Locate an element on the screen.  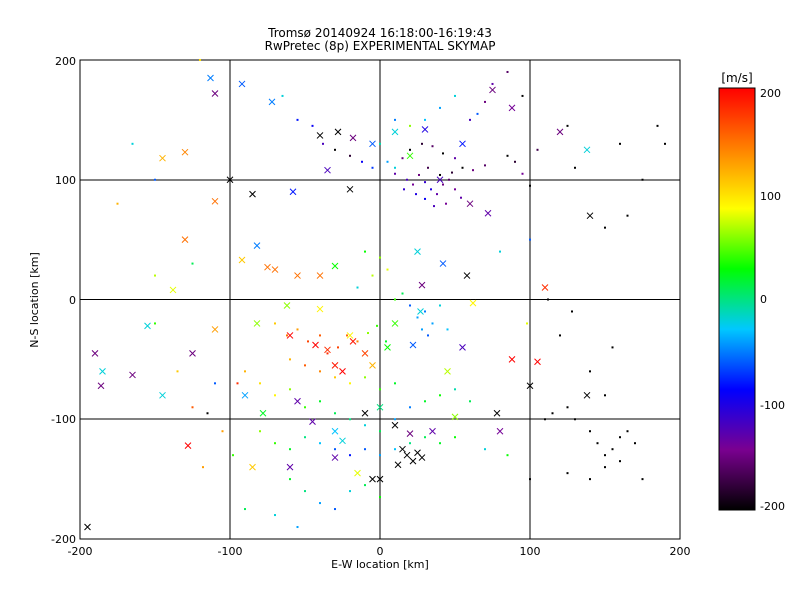
colorbar-tick-label: -100 is located at coordinates (772, 405).